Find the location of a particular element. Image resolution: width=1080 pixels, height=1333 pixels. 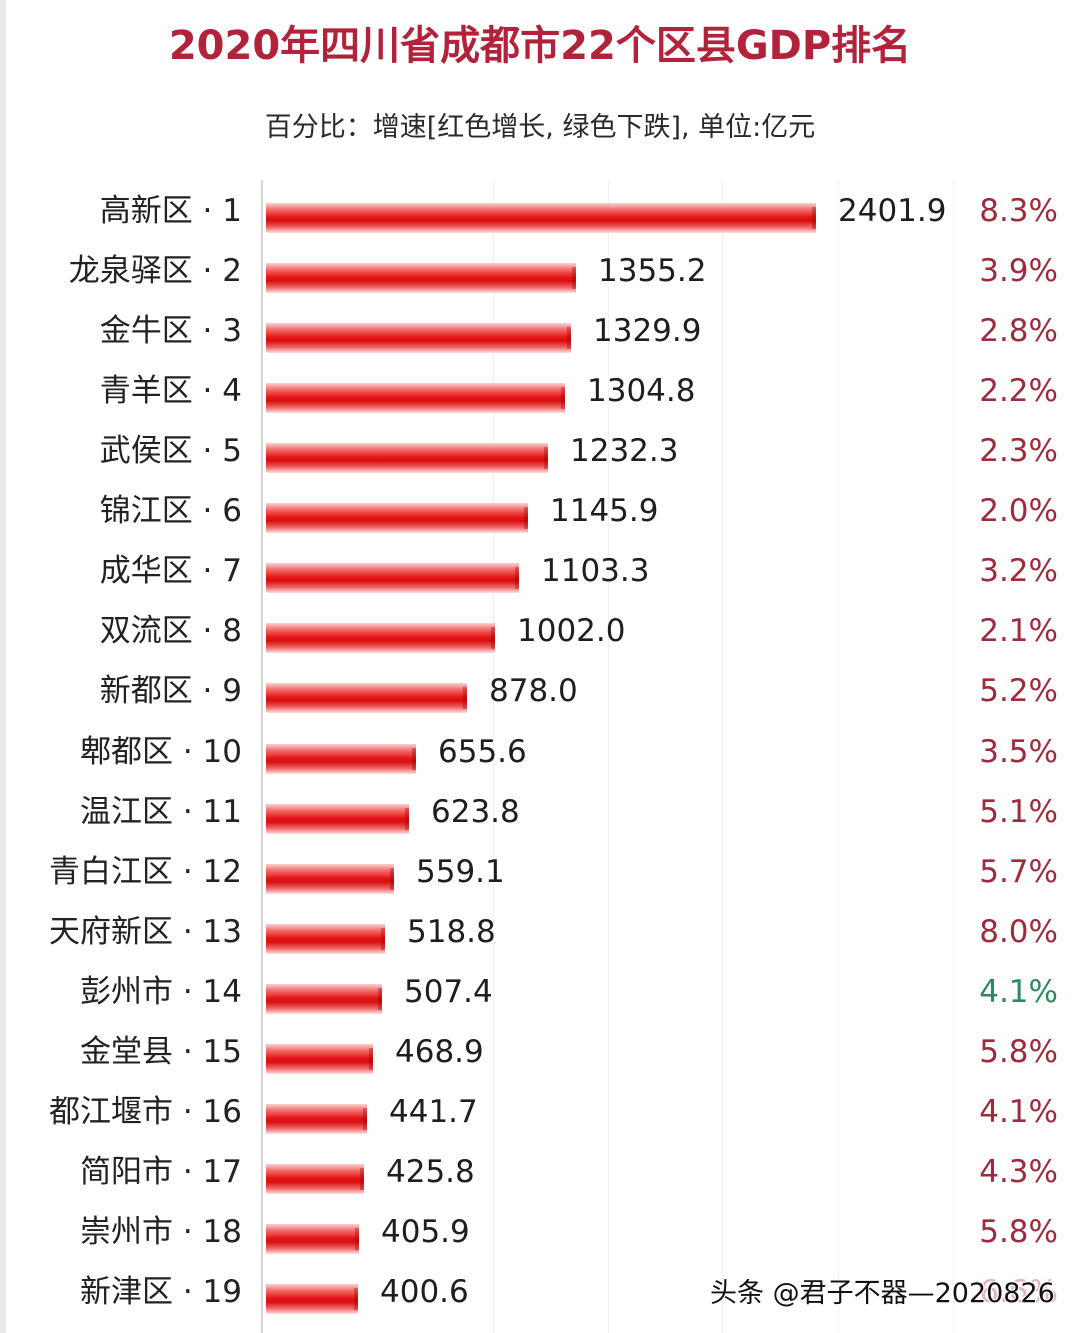

category-label: 温江区 · 11 is located at coordinates (160, 811).